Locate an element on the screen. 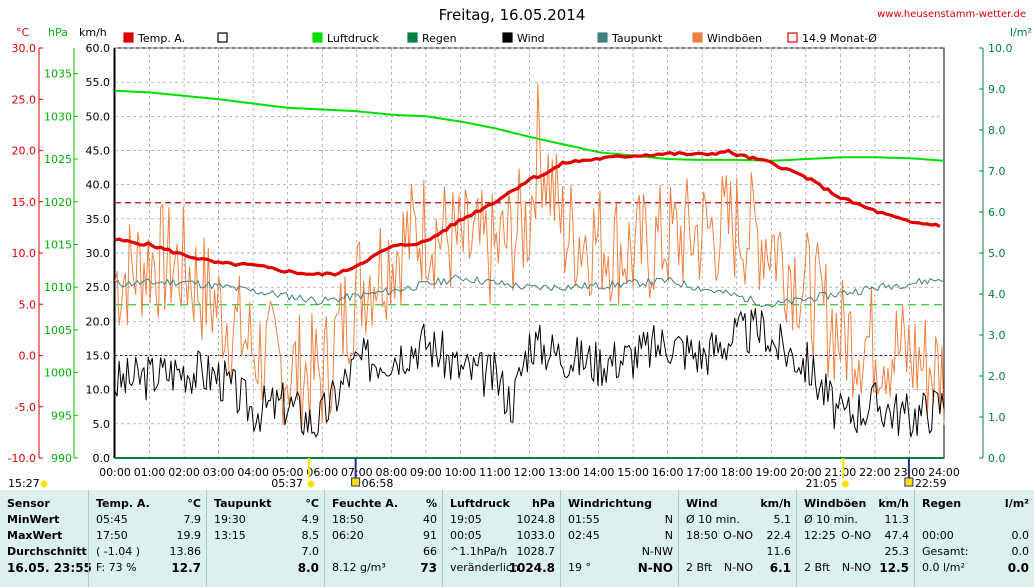  rain-row2-time: Gesamt: is located at coordinates (945, 551).